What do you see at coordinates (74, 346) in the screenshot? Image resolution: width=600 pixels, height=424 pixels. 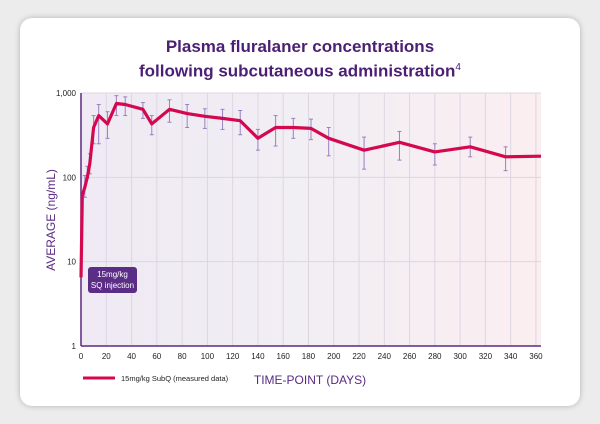 I see `y-tick-label: 1` at bounding box center [74, 346].